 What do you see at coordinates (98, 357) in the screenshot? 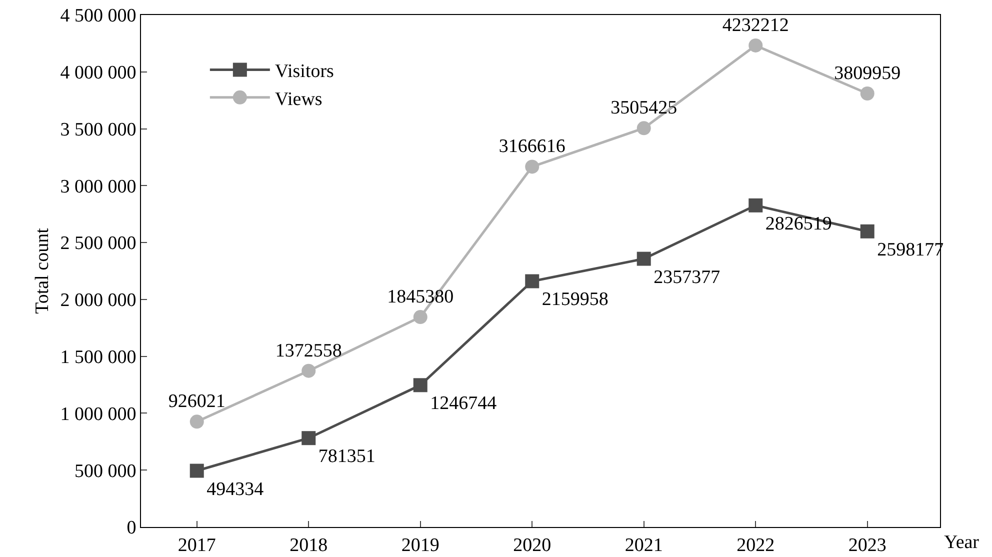
I see `y-tick-label: 1 500 000` at bounding box center [98, 357].